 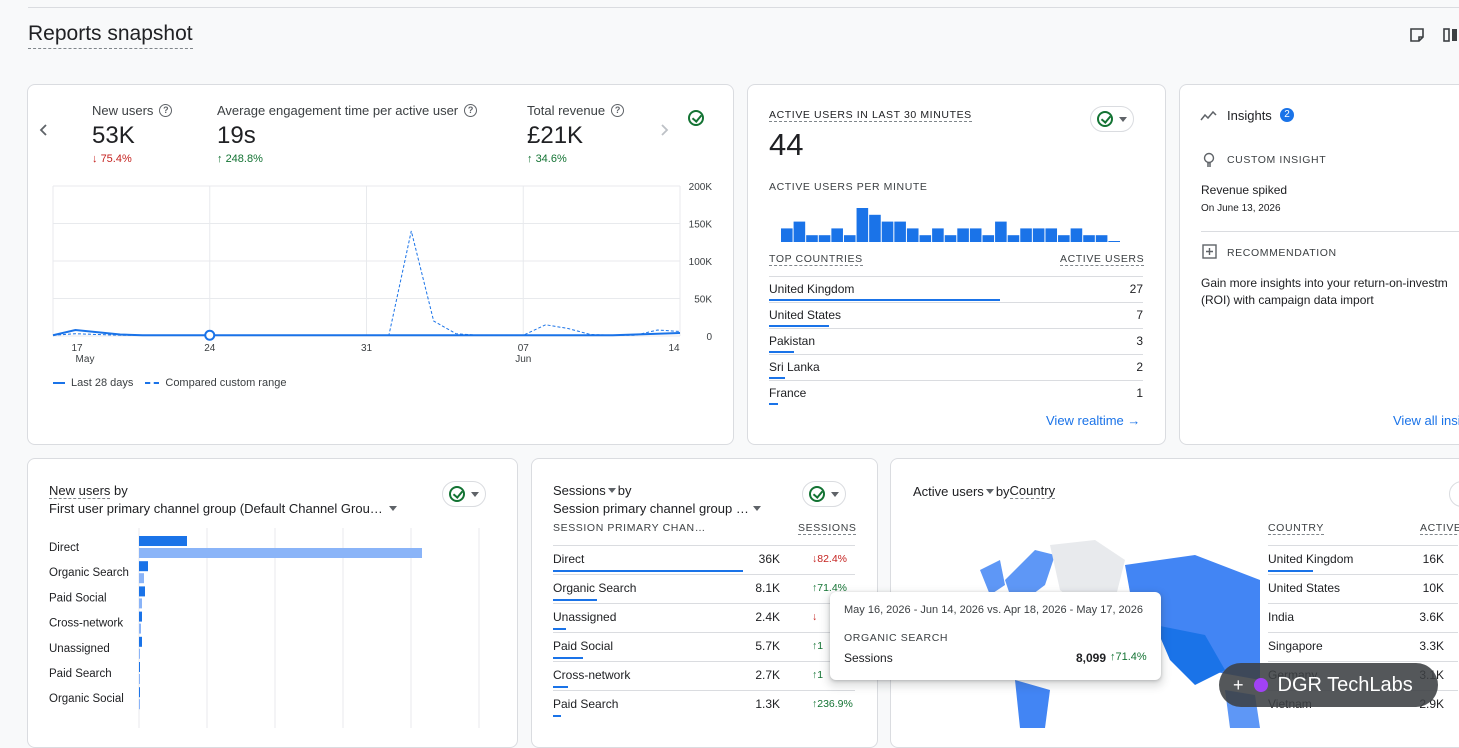 I want to click on hover-point, so click(x=210, y=335).